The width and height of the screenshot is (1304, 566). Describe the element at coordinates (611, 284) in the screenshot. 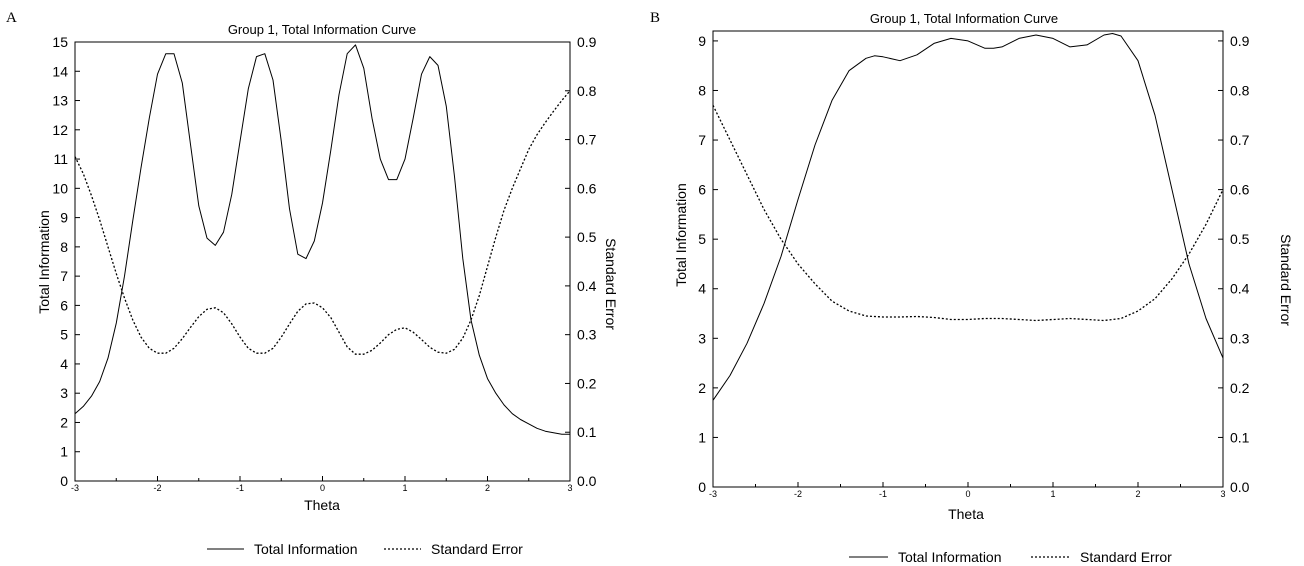

I see `panel-a-y-axis-label-right: Standard Error` at that location.